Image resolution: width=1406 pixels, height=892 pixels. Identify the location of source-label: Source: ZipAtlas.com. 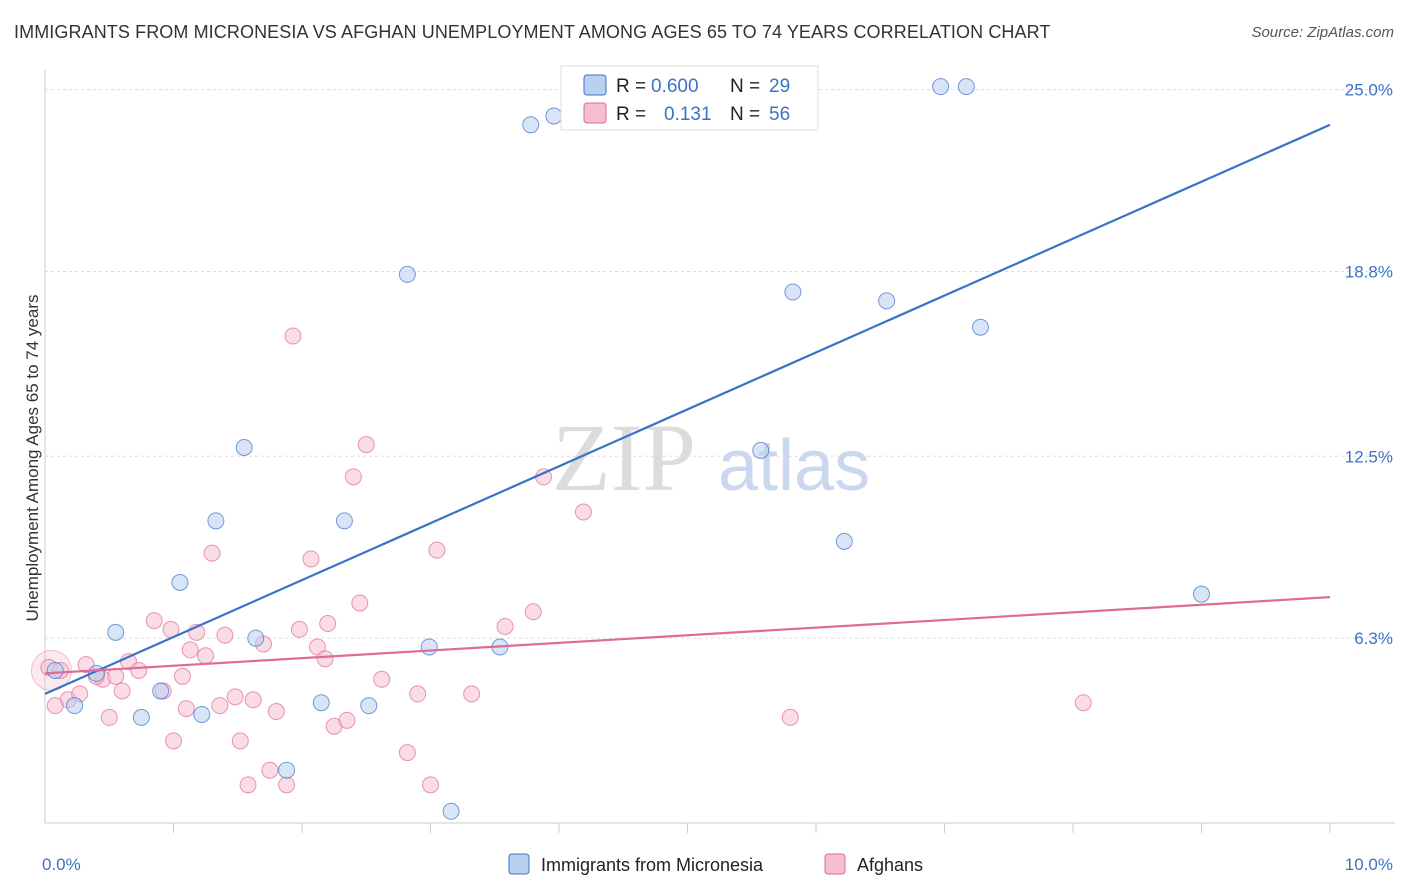
(1322, 32).